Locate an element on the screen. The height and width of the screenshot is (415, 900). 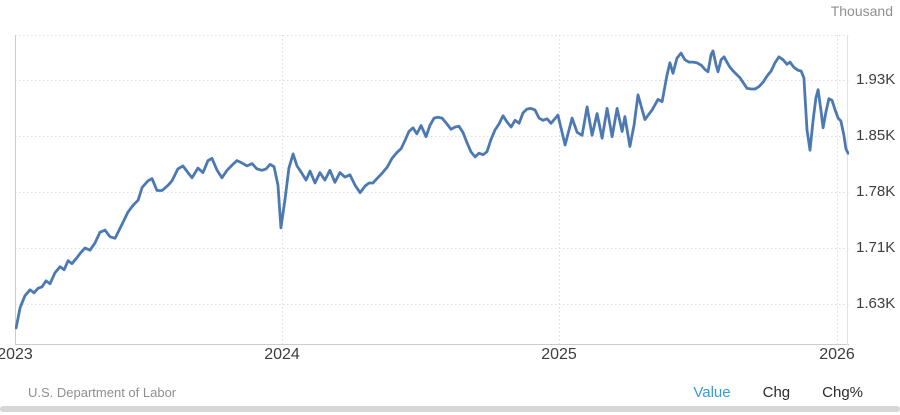
tab-chg: Chg is located at coordinates (776, 392).